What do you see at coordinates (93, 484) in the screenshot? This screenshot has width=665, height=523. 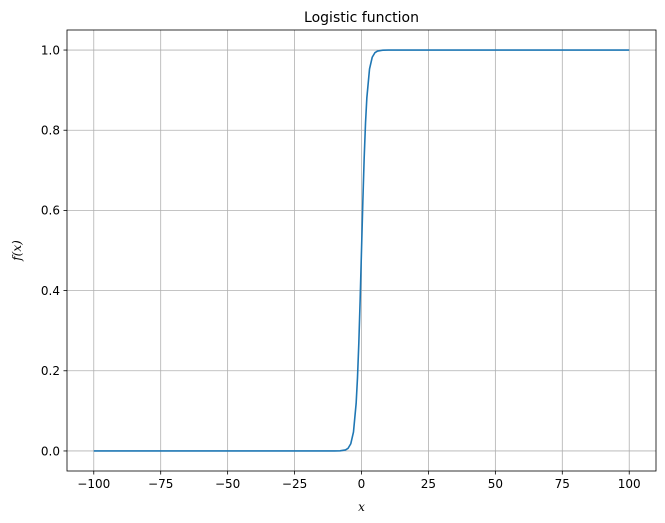 I see `x-tick-label: −100` at bounding box center [93, 484].